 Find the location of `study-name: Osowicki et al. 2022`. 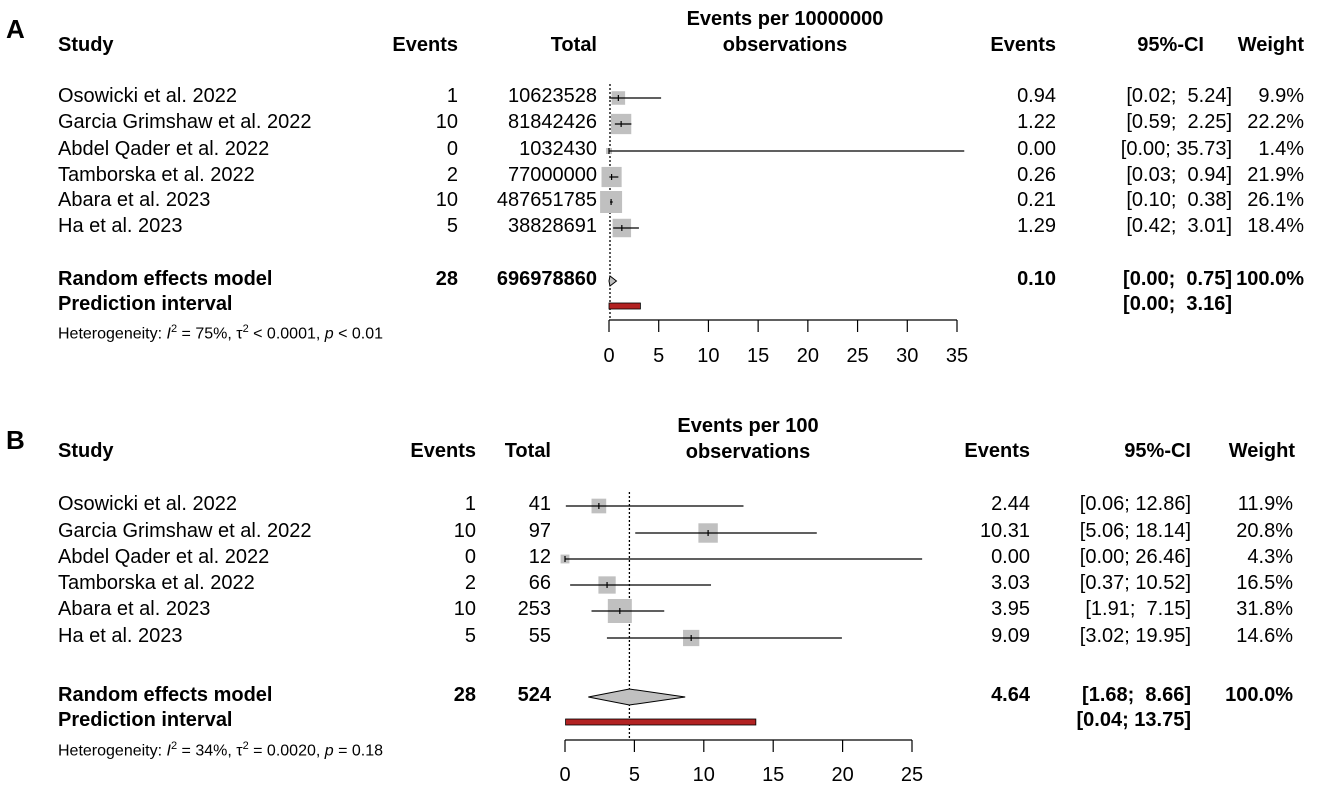

study-name: Osowicki et al. 2022 is located at coordinates (147, 504).